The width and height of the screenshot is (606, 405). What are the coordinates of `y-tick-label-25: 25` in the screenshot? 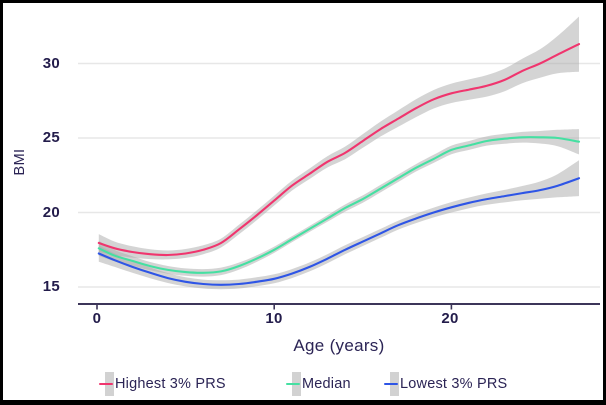 It's located at (51, 137).